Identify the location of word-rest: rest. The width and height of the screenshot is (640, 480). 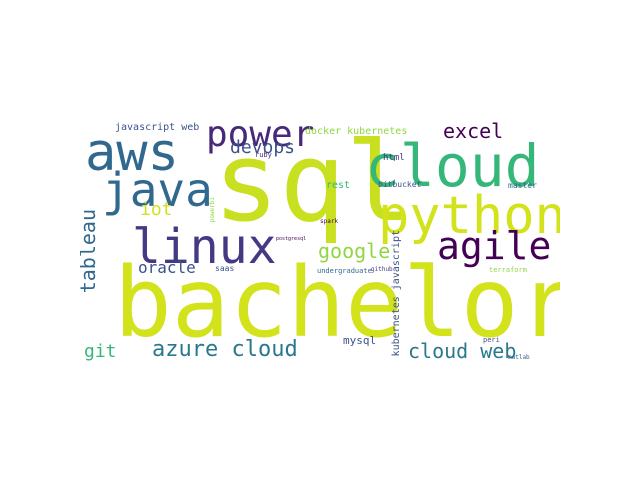
(338, 185).